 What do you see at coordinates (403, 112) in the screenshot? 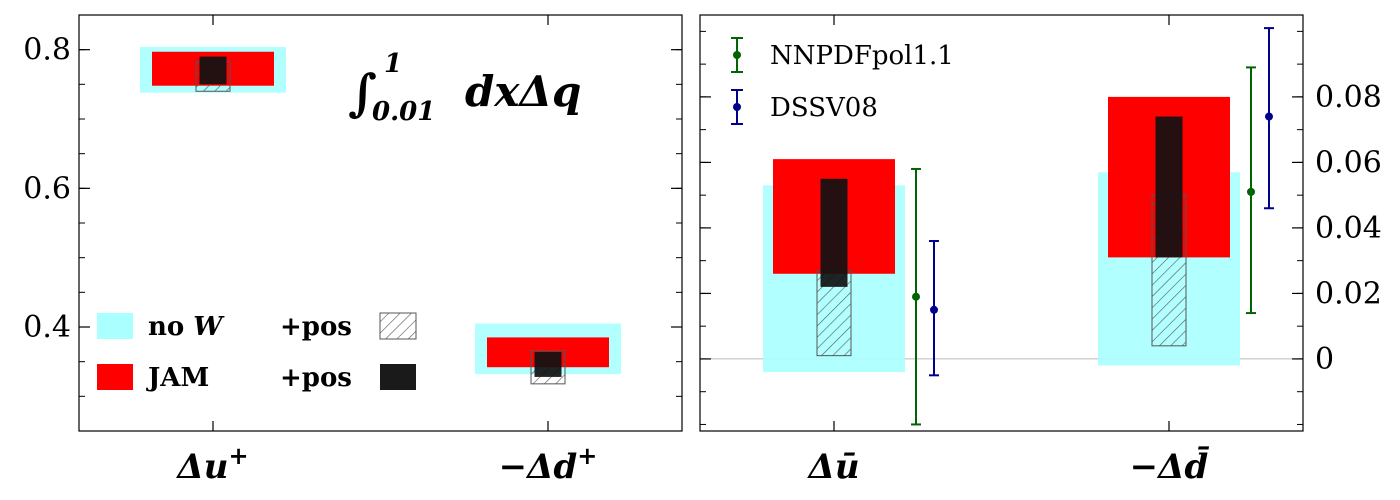
I see `integral-lower-limit: 0.01` at bounding box center [403, 112].